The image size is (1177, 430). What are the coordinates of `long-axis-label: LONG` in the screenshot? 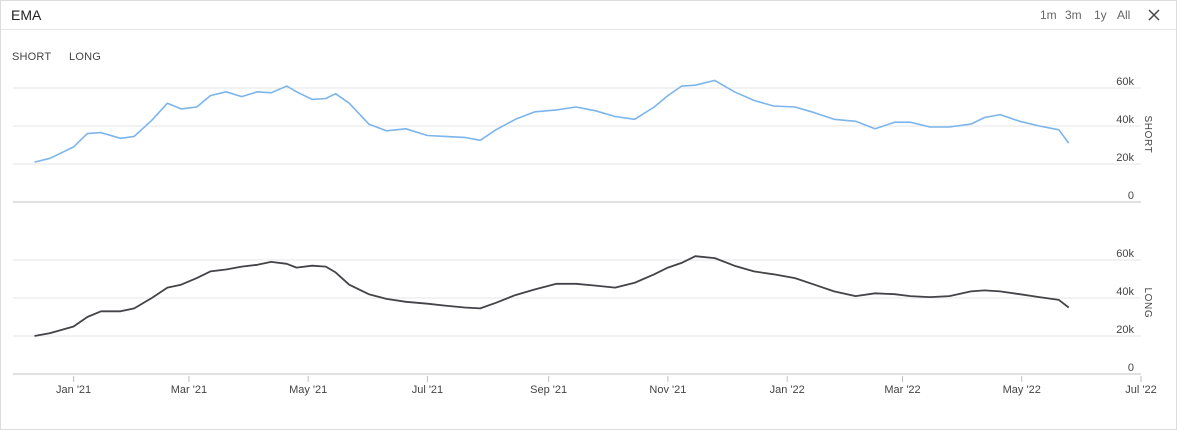 It's located at (1147, 303).